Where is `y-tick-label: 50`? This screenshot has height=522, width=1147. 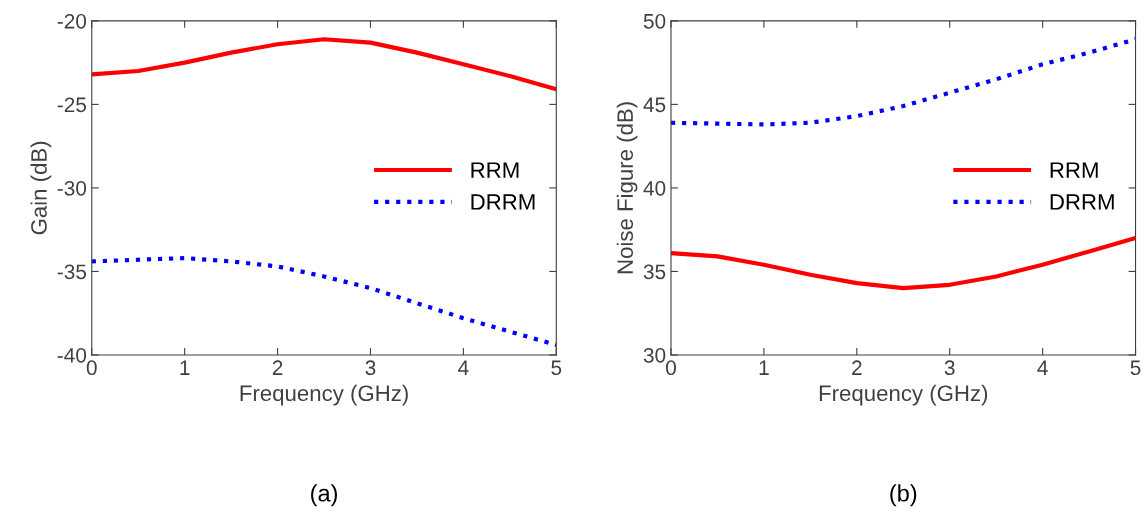
y-tick-label: 50 is located at coordinates (654, 21).